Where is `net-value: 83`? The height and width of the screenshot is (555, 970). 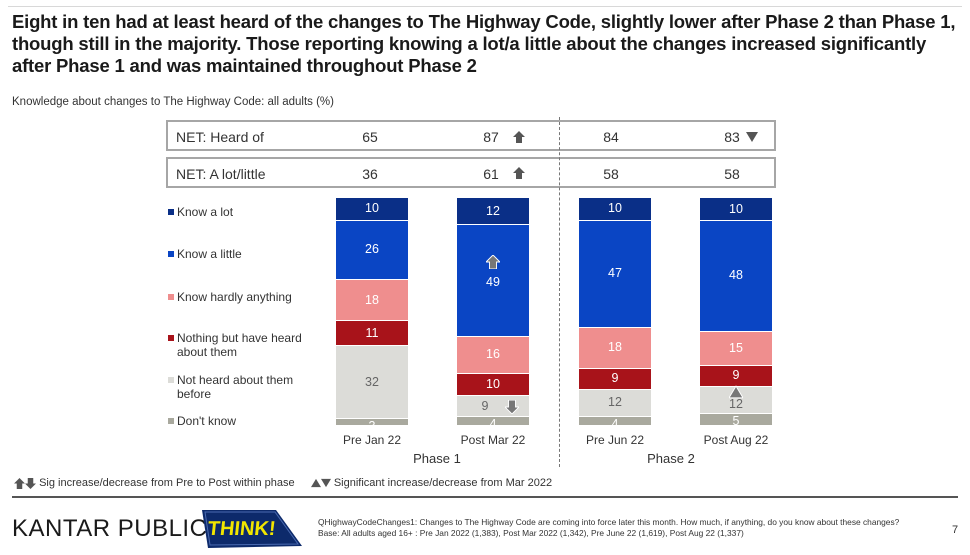
net-value: 83 is located at coordinates (732, 137).